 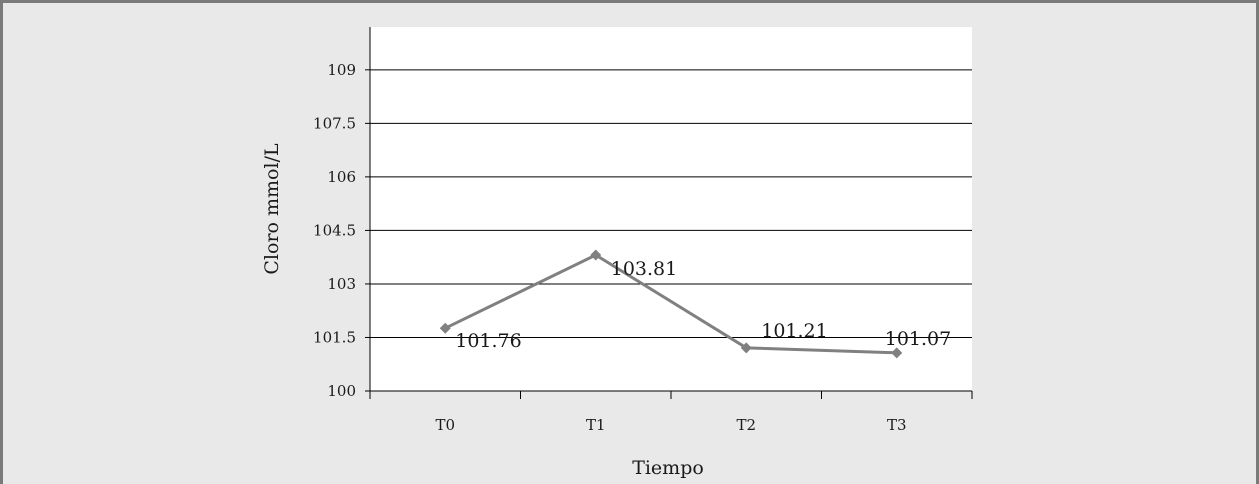 I want to click on series-line, so click(x=670, y=304).